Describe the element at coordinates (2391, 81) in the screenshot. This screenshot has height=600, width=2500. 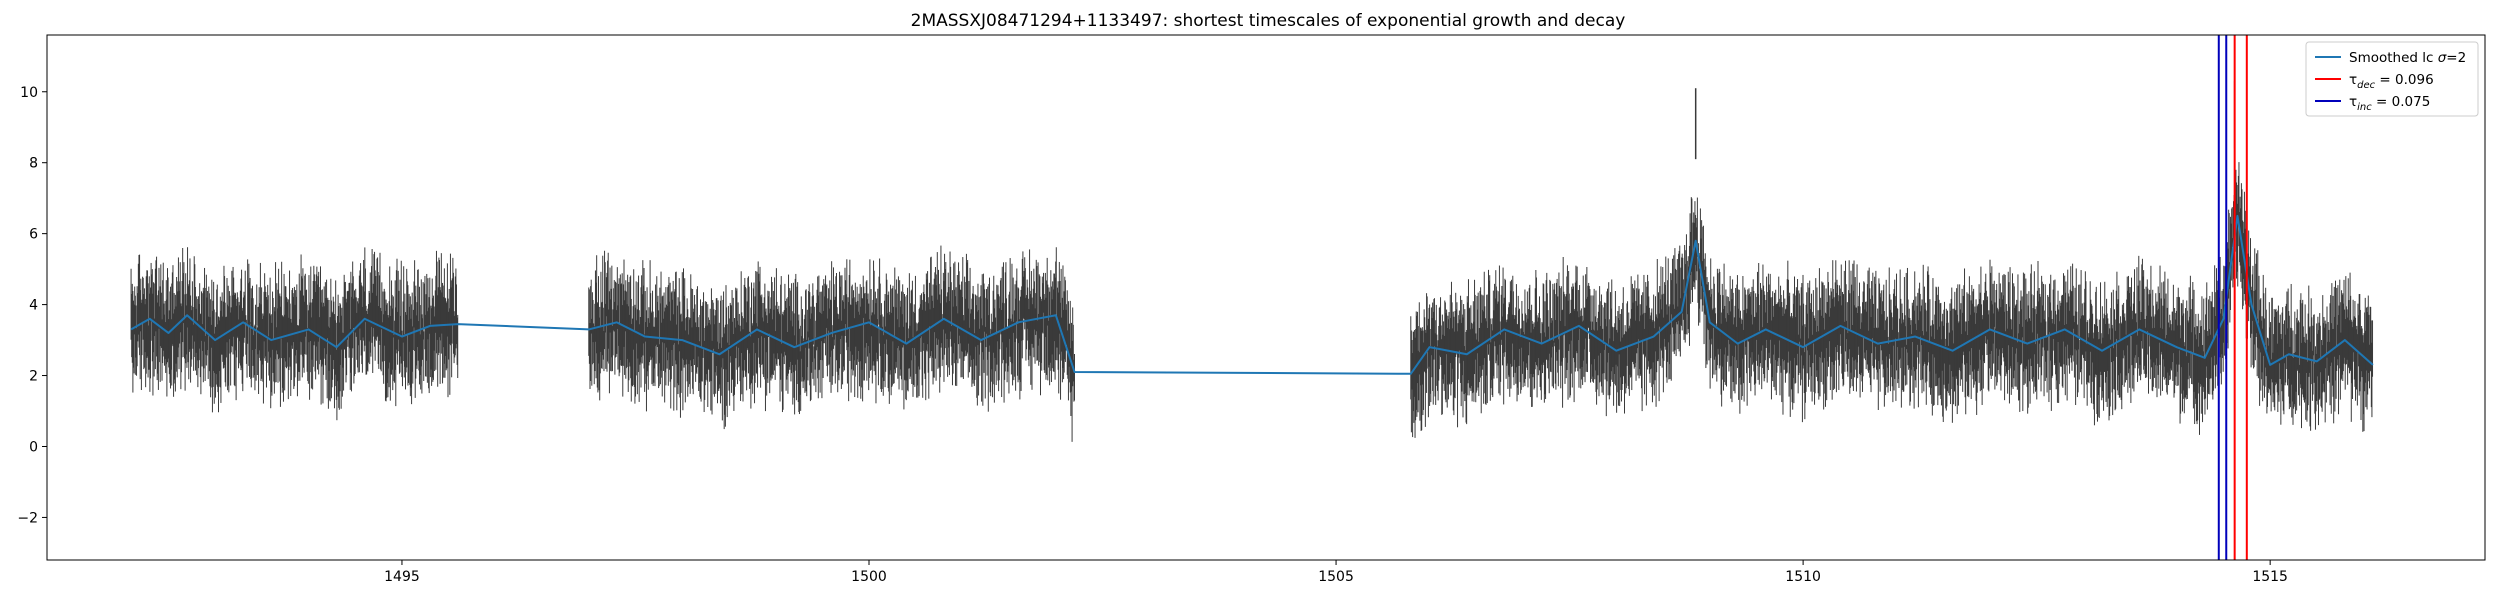
I see `legend-tau-dec-label: τdec = 0.096` at that location.